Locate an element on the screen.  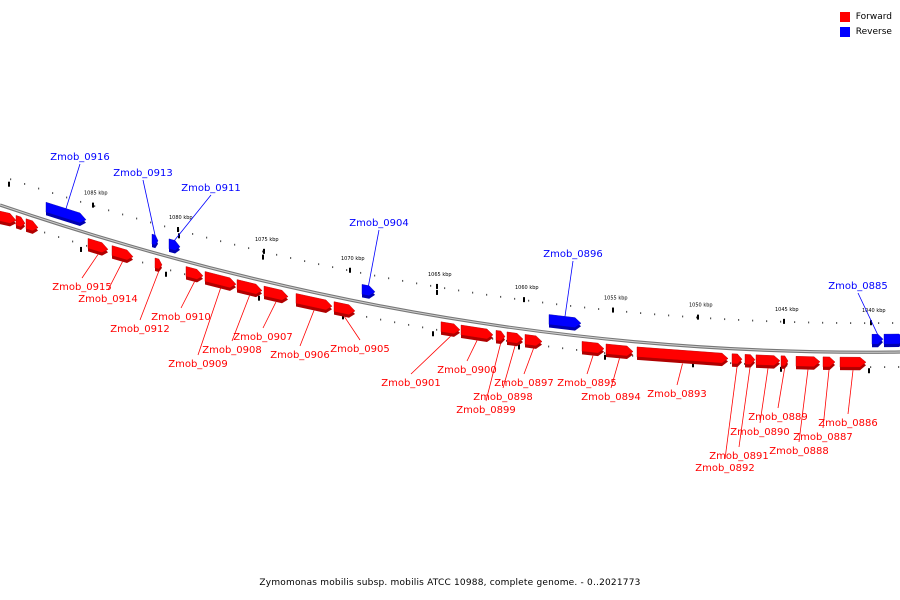
tick-label: 1080 kbp is located at coordinates (181, 218).